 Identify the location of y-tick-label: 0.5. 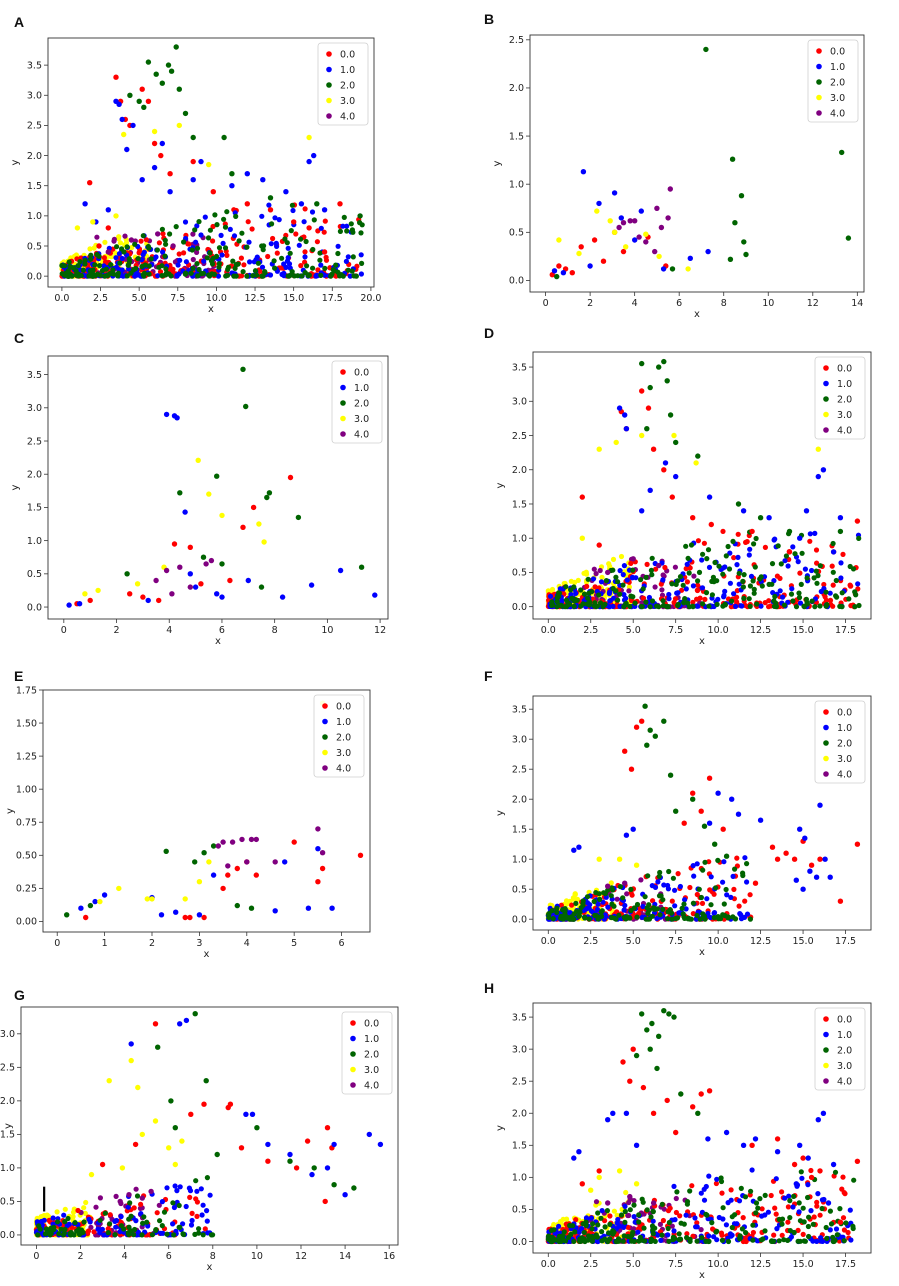
(519, 890).